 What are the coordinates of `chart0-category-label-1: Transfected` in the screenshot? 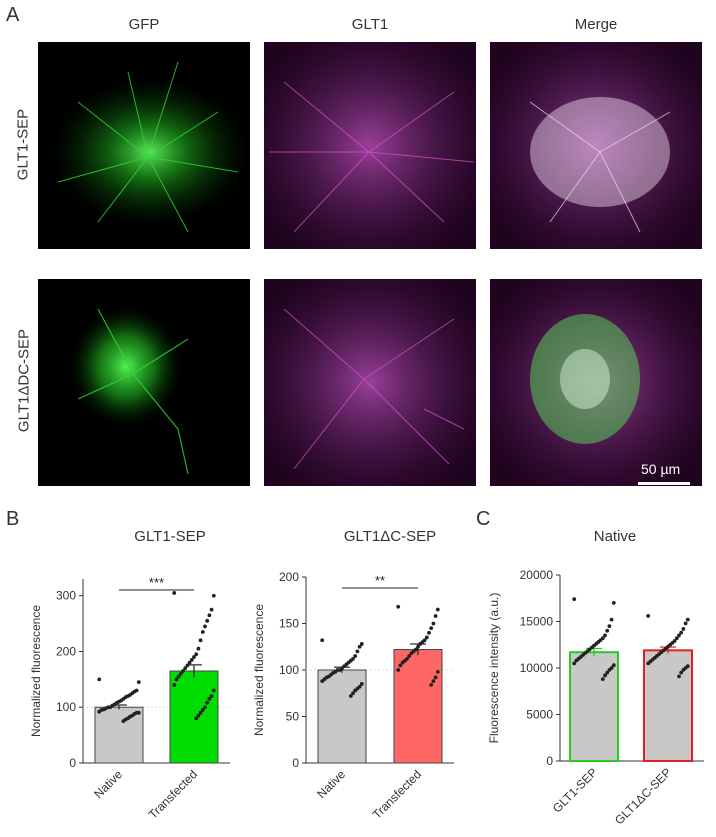 It's located at (173, 794).